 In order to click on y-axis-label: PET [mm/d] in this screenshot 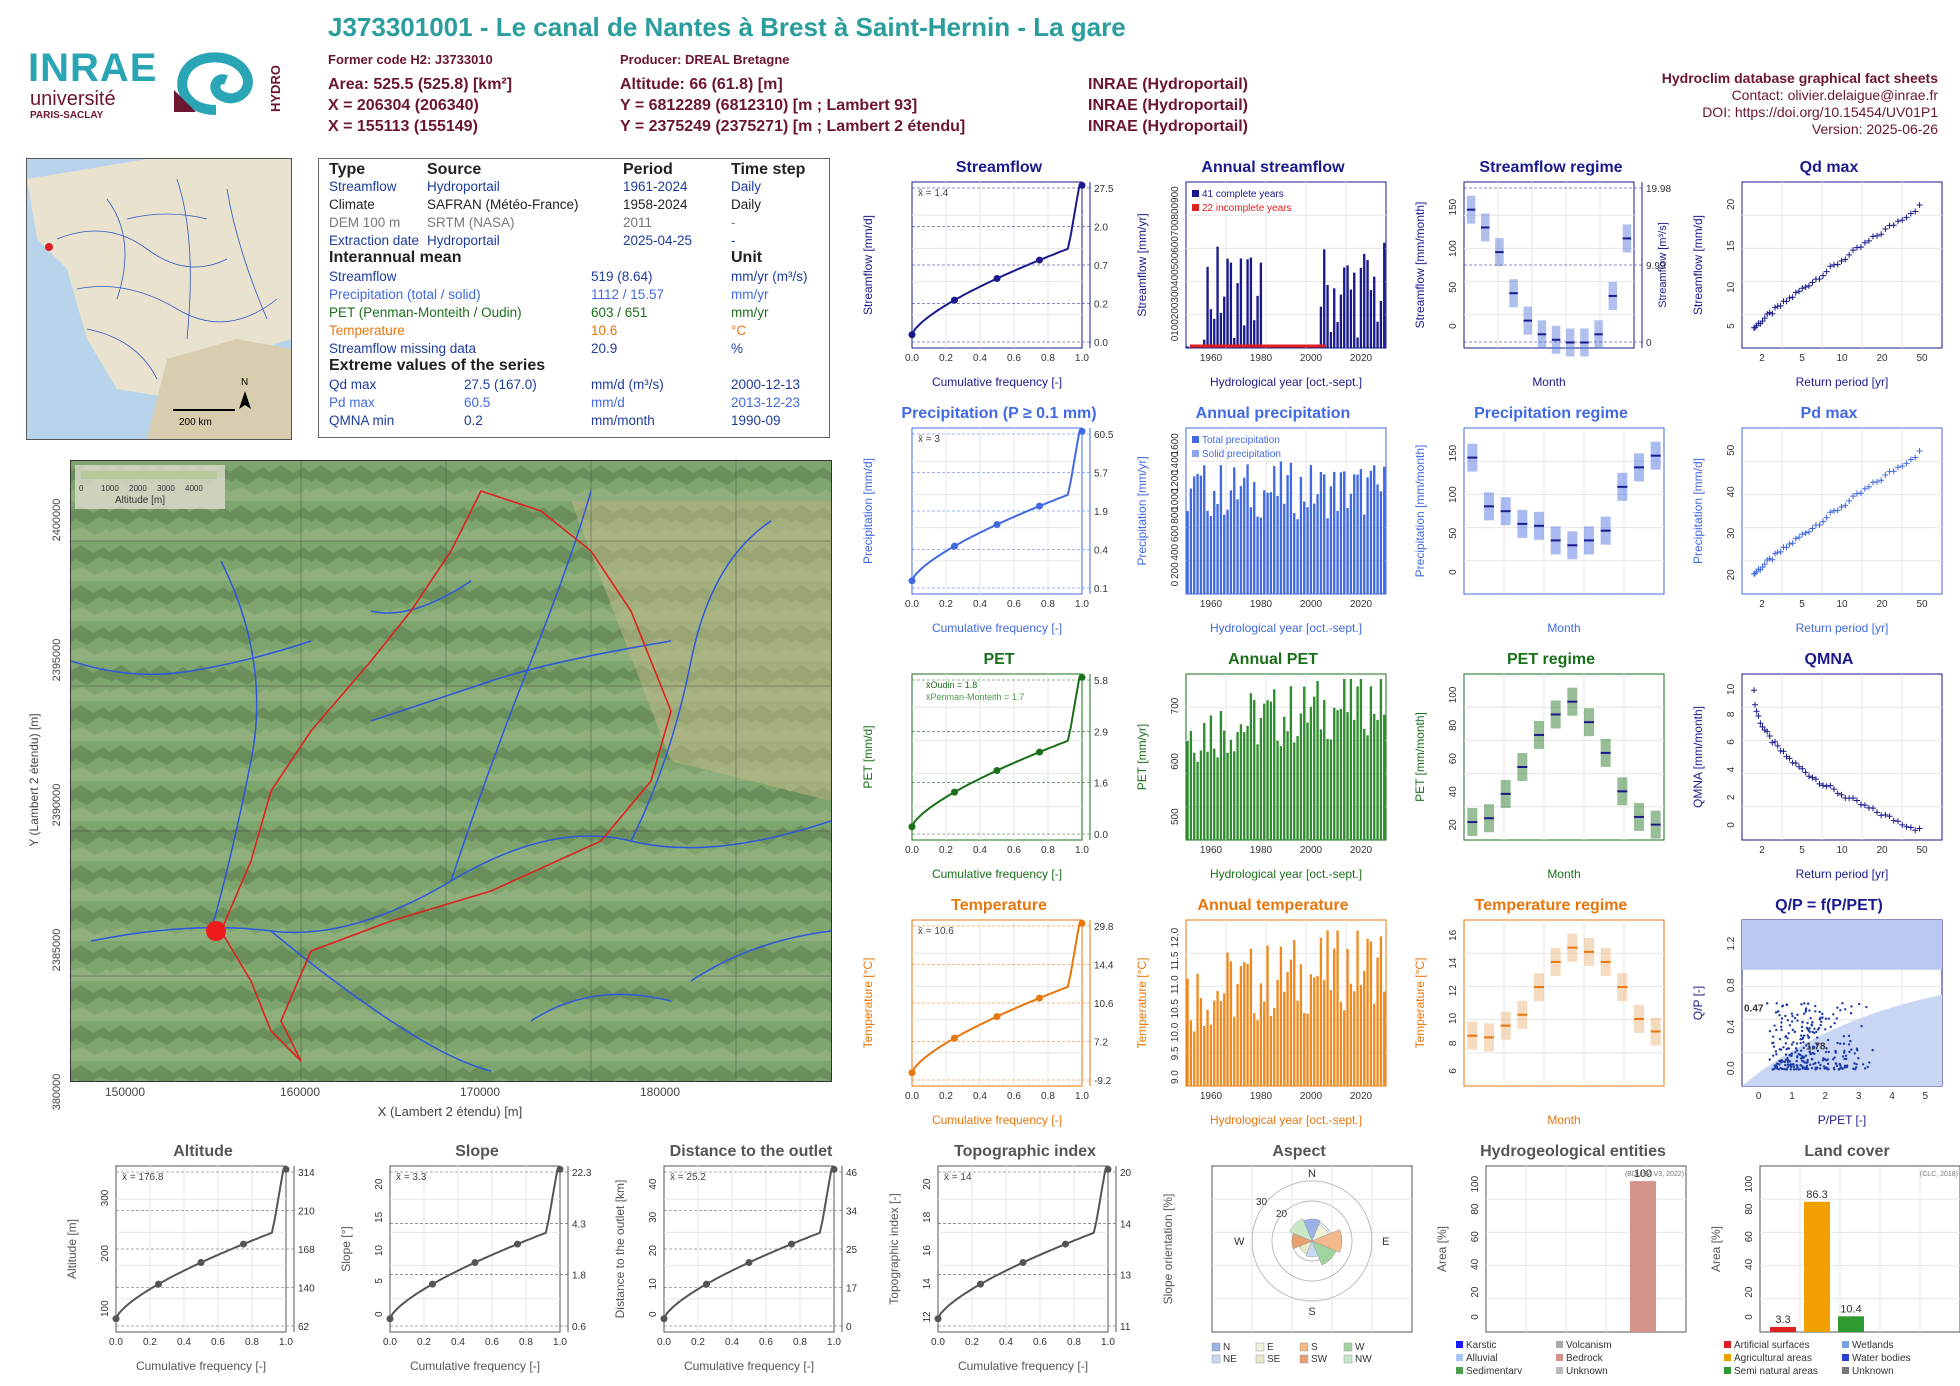, I will do `click(868, 756)`.